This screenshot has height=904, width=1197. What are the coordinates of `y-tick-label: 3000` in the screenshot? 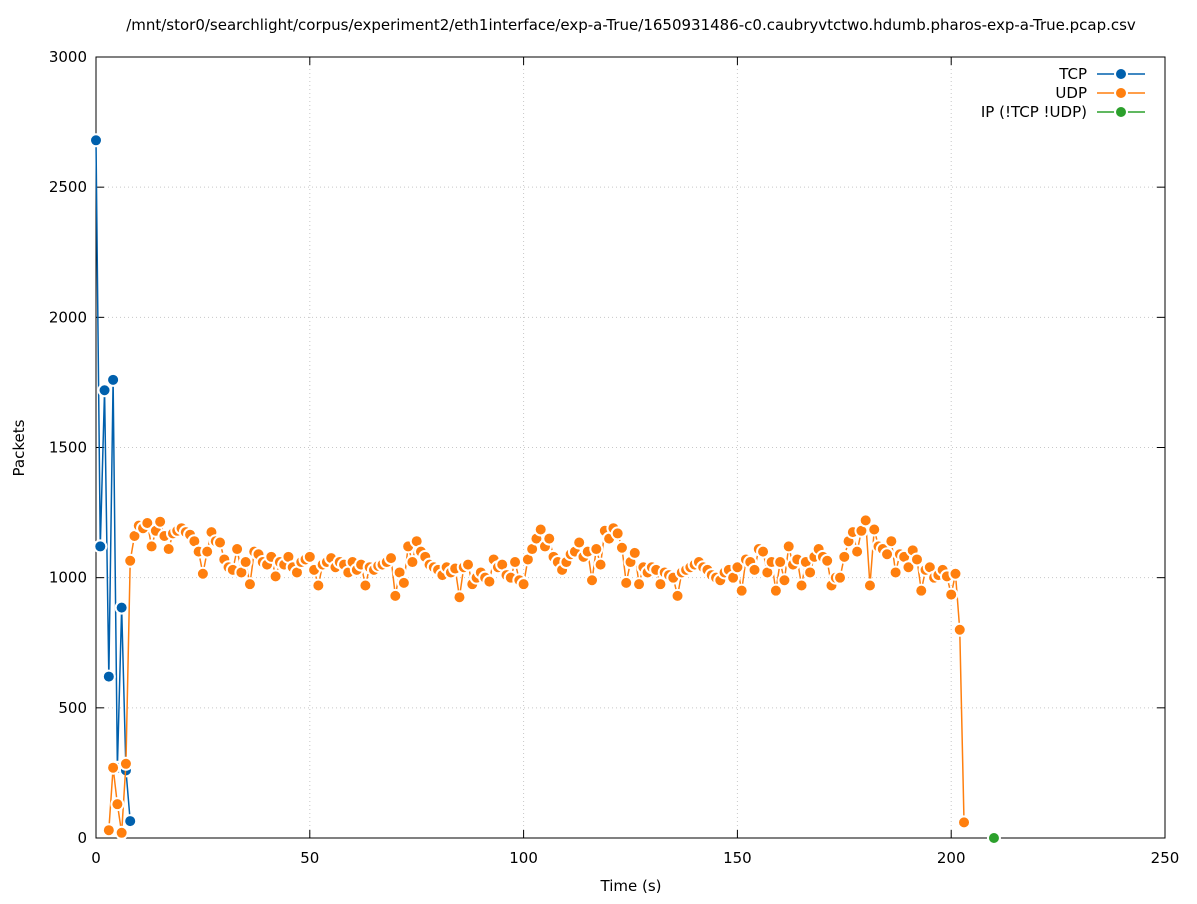 It's located at (68, 57).